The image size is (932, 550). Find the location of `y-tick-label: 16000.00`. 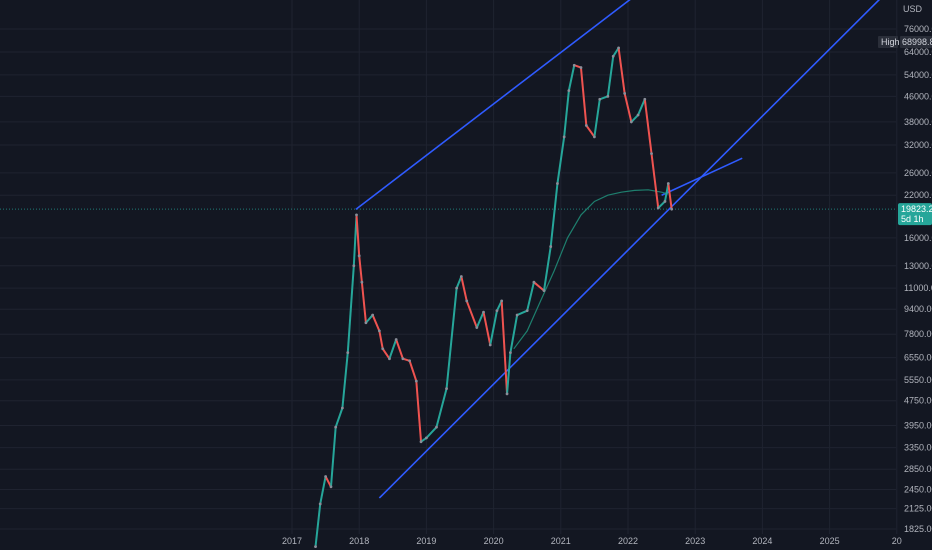

y-tick-label: 16000.00 is located at coordinates (918, 238).